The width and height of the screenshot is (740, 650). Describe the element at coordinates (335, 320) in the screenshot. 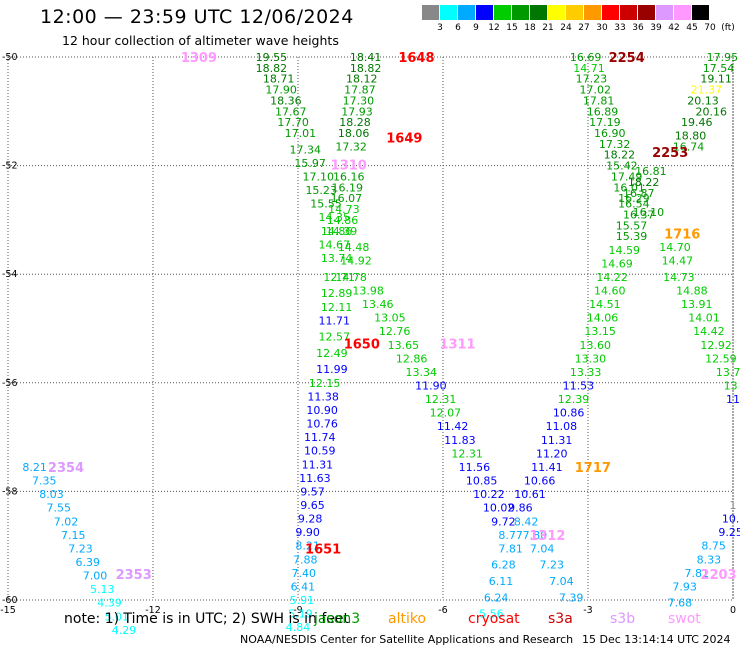

I see `wave-height-value: 11.71` at that location.